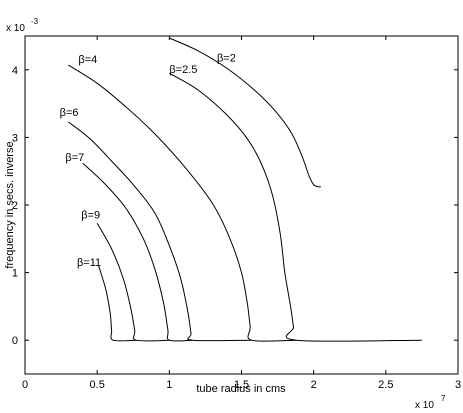 The width and height of the screenshot is (463, 413). What do you see at coordinates (15, 28) in the screenshot?
I see `y-multiplier-label: x 10` at bounding box center [15, 28].